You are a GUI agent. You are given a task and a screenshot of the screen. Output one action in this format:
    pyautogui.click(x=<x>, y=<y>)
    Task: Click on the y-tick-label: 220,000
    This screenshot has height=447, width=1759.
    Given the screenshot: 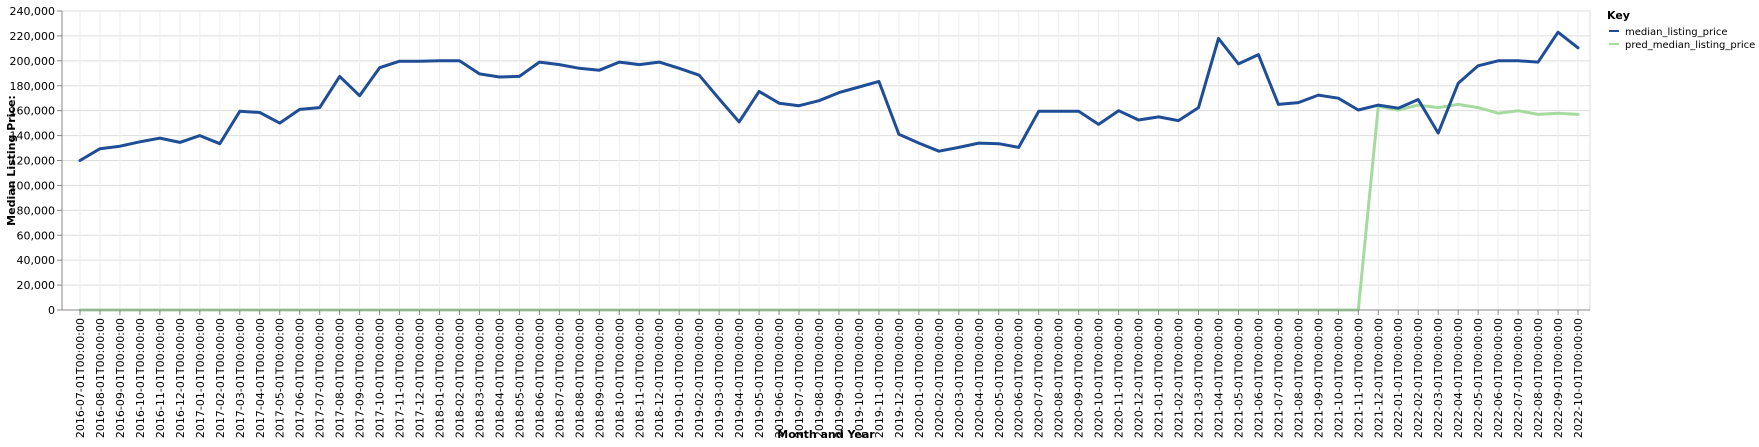 What is the action you would take?
    pyautogui.click(x=33, y=36)
    